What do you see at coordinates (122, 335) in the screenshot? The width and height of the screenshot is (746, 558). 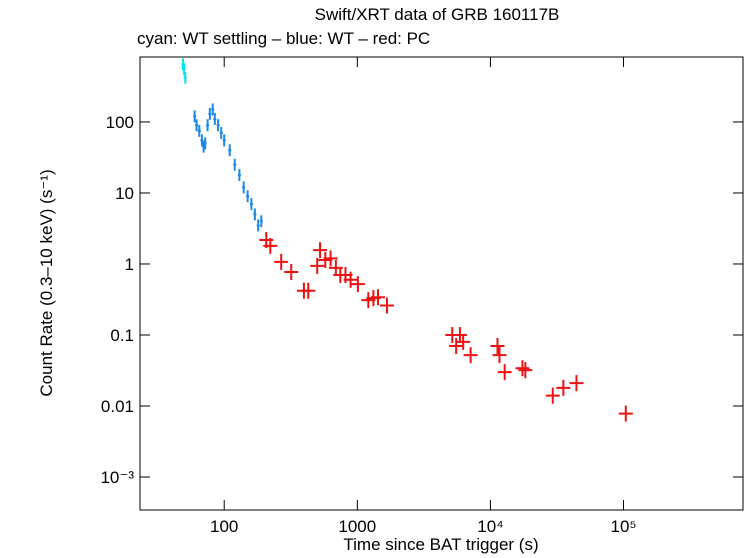 I see `y-tick-label: 0.1` at bounding box center [122, 335].